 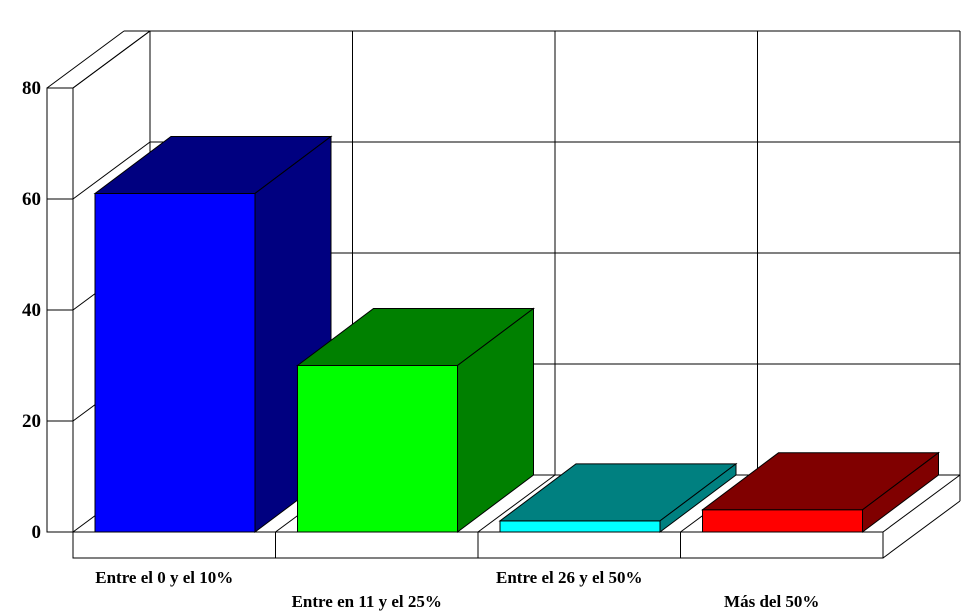 What do you see at coordinates (37, 532) in the screenshot?
I see `y-tick-label: 0` at bounding box center [37, 532].